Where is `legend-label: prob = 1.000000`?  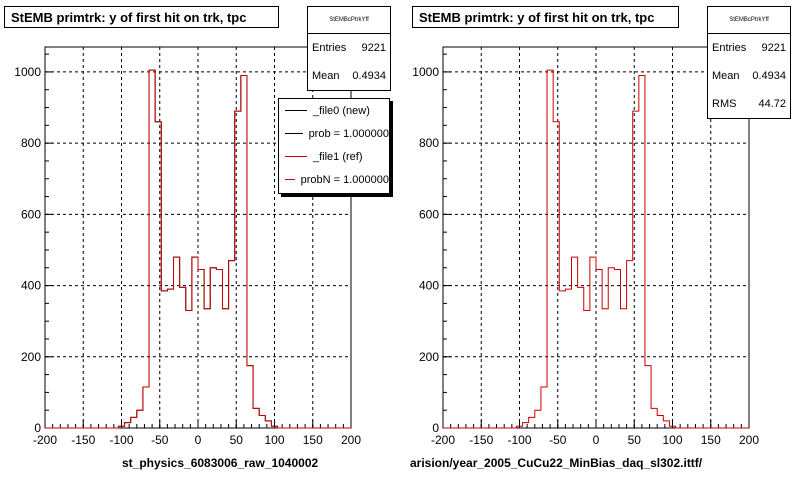
legend-label: prob = 1.000000 is located at coordinates (348, 133).